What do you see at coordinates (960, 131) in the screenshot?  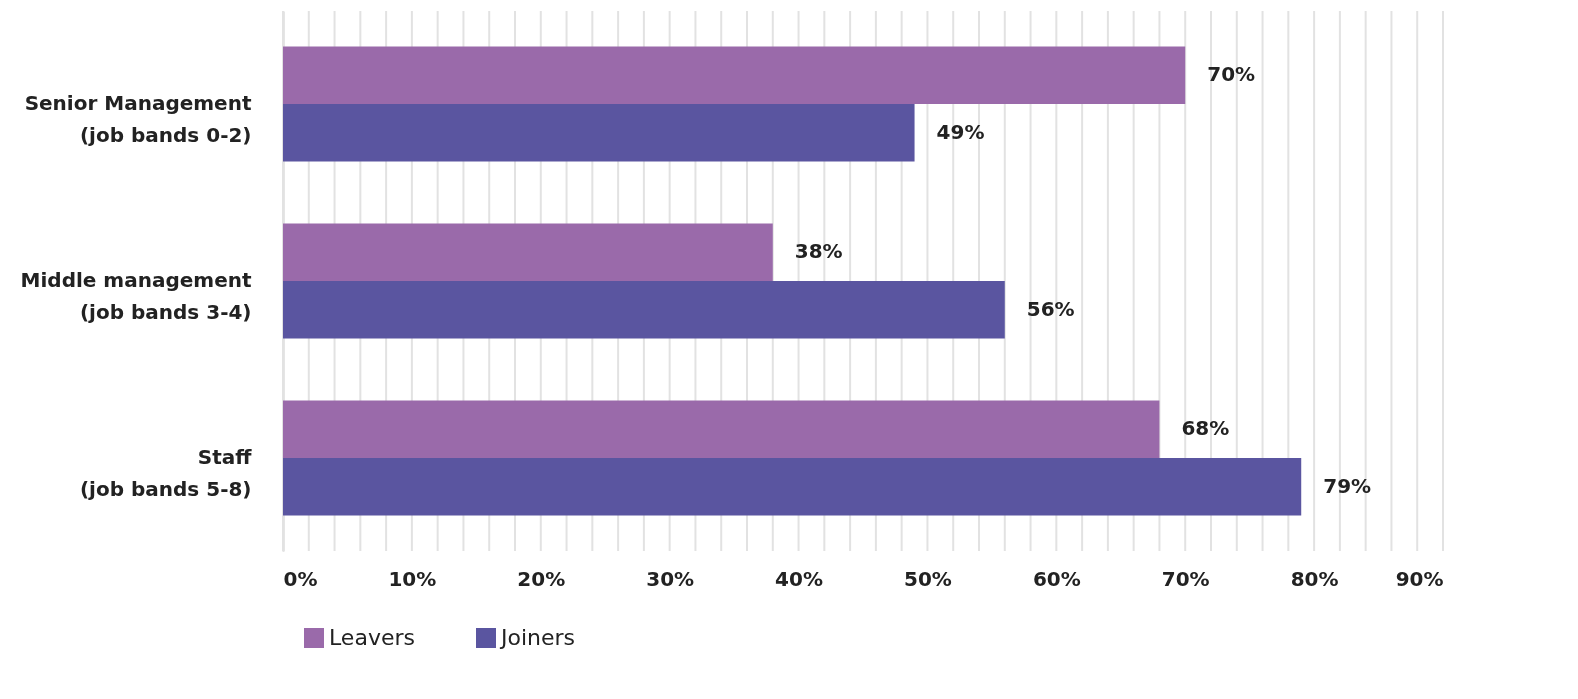 I see `data-label: 49%` at bounding box center [960, 131].